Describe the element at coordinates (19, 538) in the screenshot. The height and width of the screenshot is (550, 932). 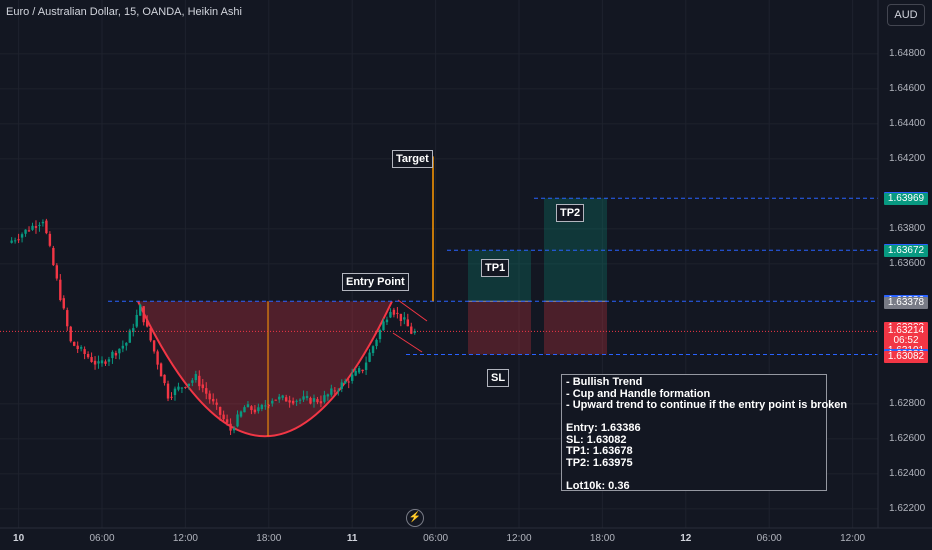
I see `time-tick-label: 10` at that location.